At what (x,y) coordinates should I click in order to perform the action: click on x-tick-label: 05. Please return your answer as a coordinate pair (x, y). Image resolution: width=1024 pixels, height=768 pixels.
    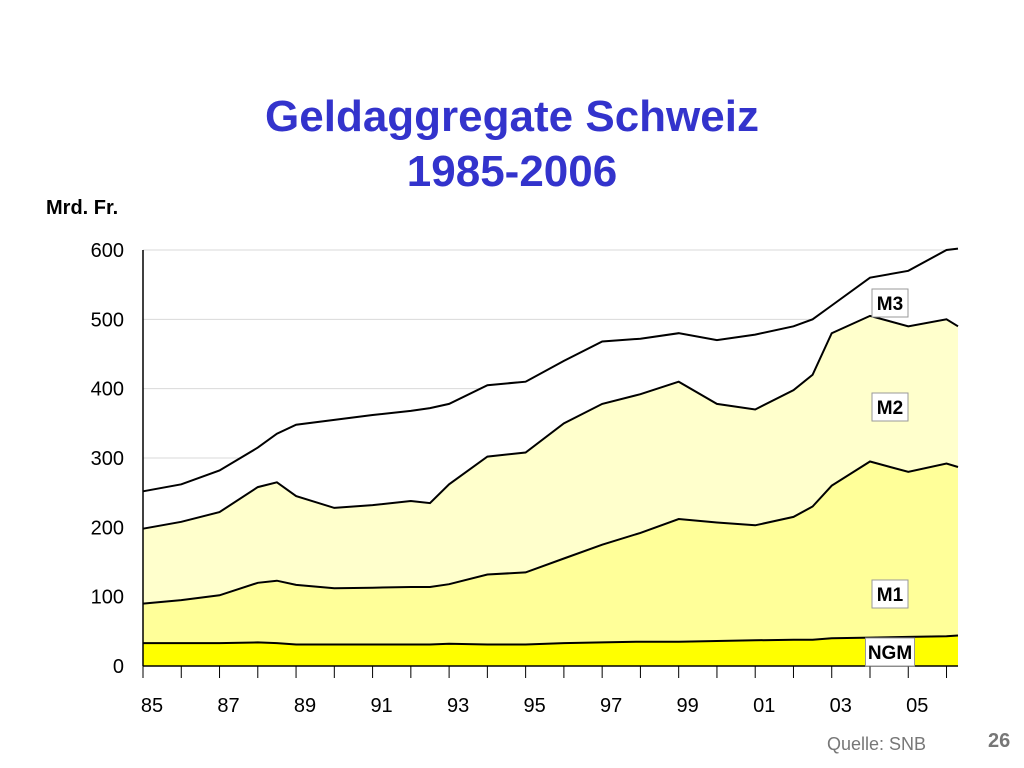
    Looking at the image, I should click on (917, 706).